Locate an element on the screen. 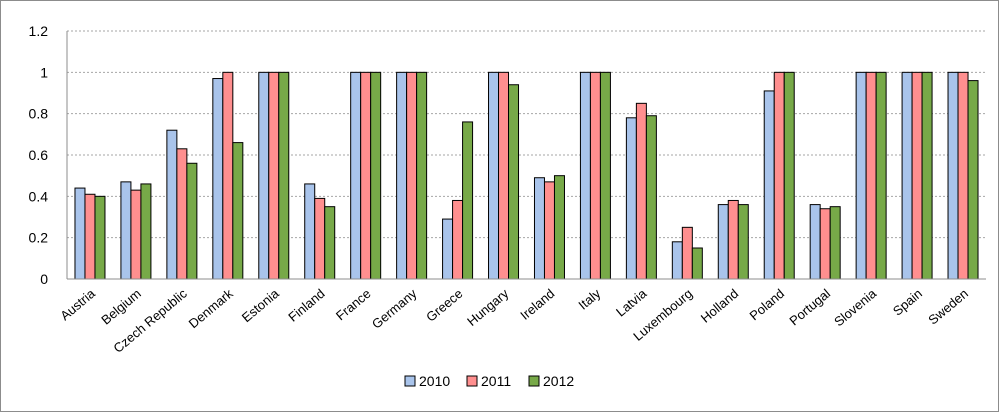 This screenshot has width=999, height=416. x-tick-label: Sweden is located at coordinates (948, 307).